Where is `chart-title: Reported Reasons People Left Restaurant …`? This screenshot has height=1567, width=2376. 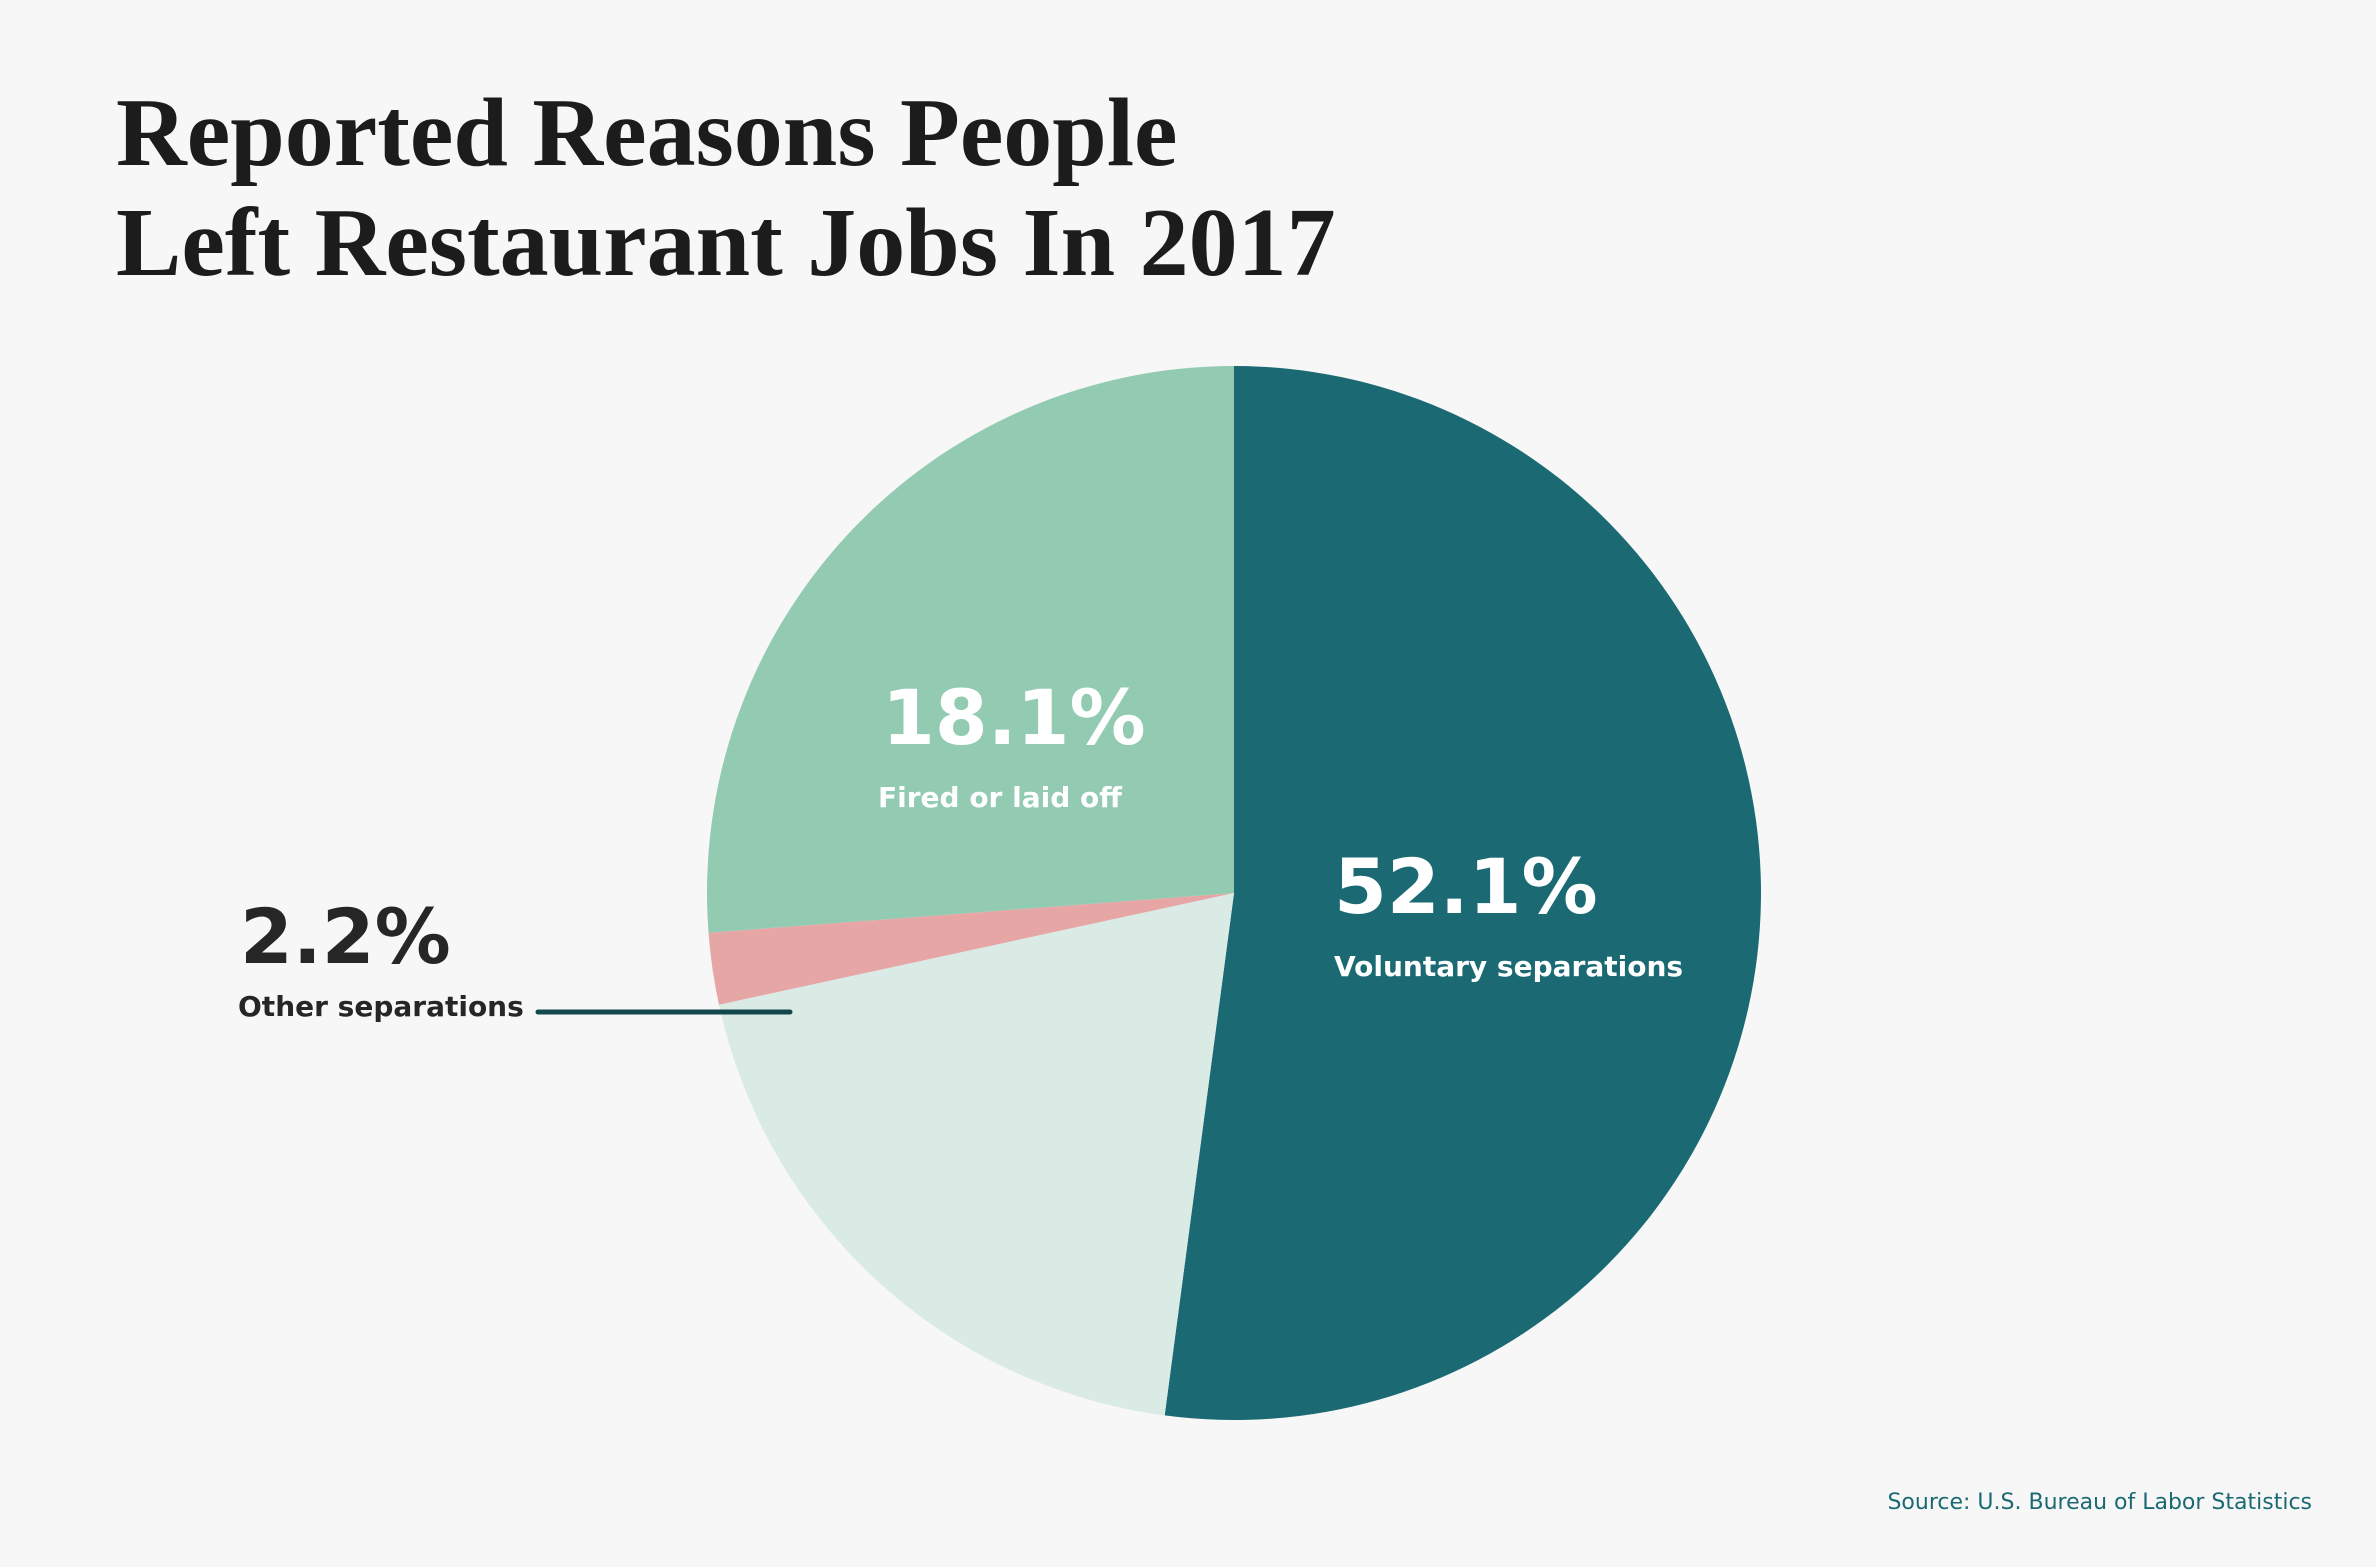 chart-title: Reported Reasons People Left Restaurant … is located at coordinates (816, 188).